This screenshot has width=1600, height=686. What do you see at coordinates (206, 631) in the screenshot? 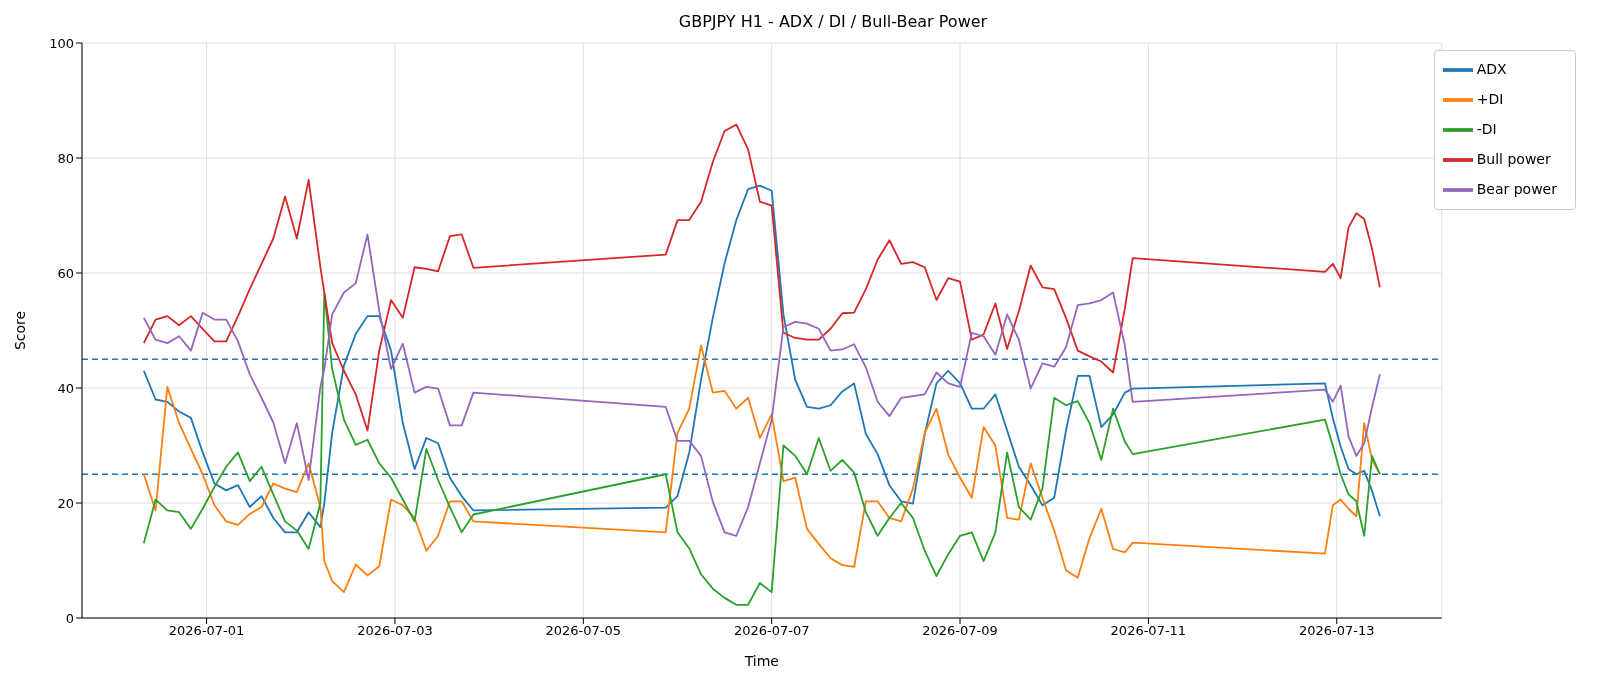
I see `x-tick-label: 2026-07-01` at bounding box center [206, 631].